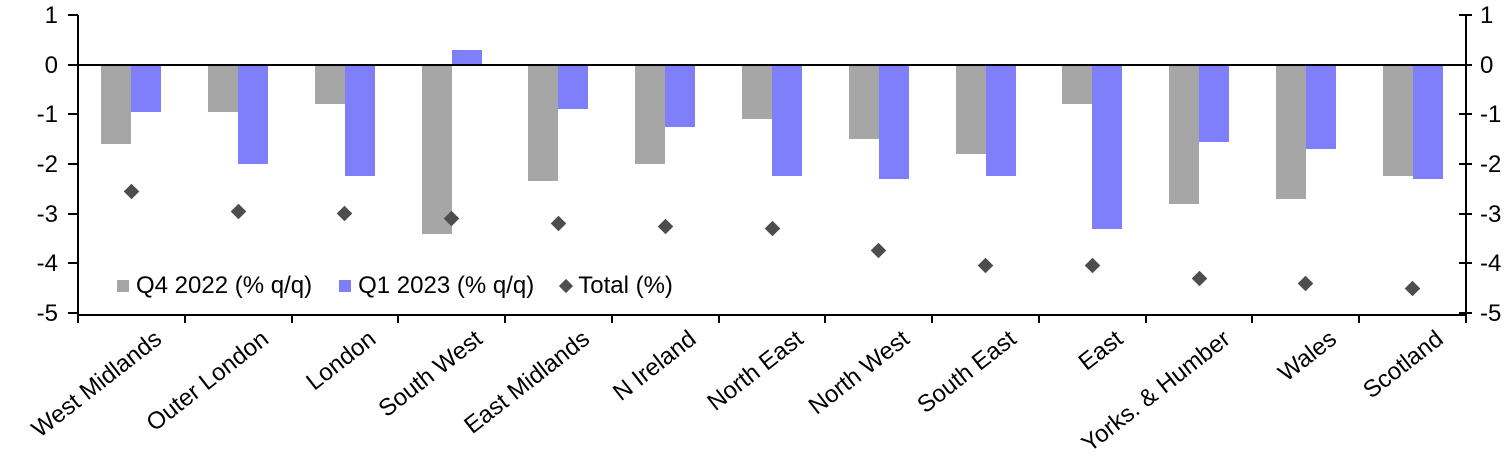  I want to click on legend-item-q1-2023: Q1 2023 (% q/q), so click(436, 286).